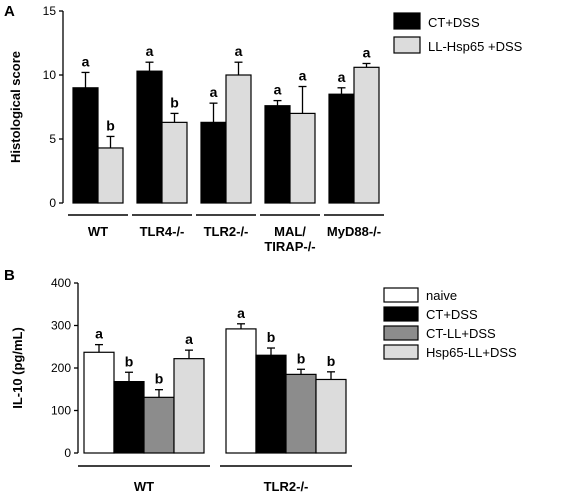 The height and width of the screenshot is (498, 561). I want to click on y-tick-label: 15, so click(50, 11).